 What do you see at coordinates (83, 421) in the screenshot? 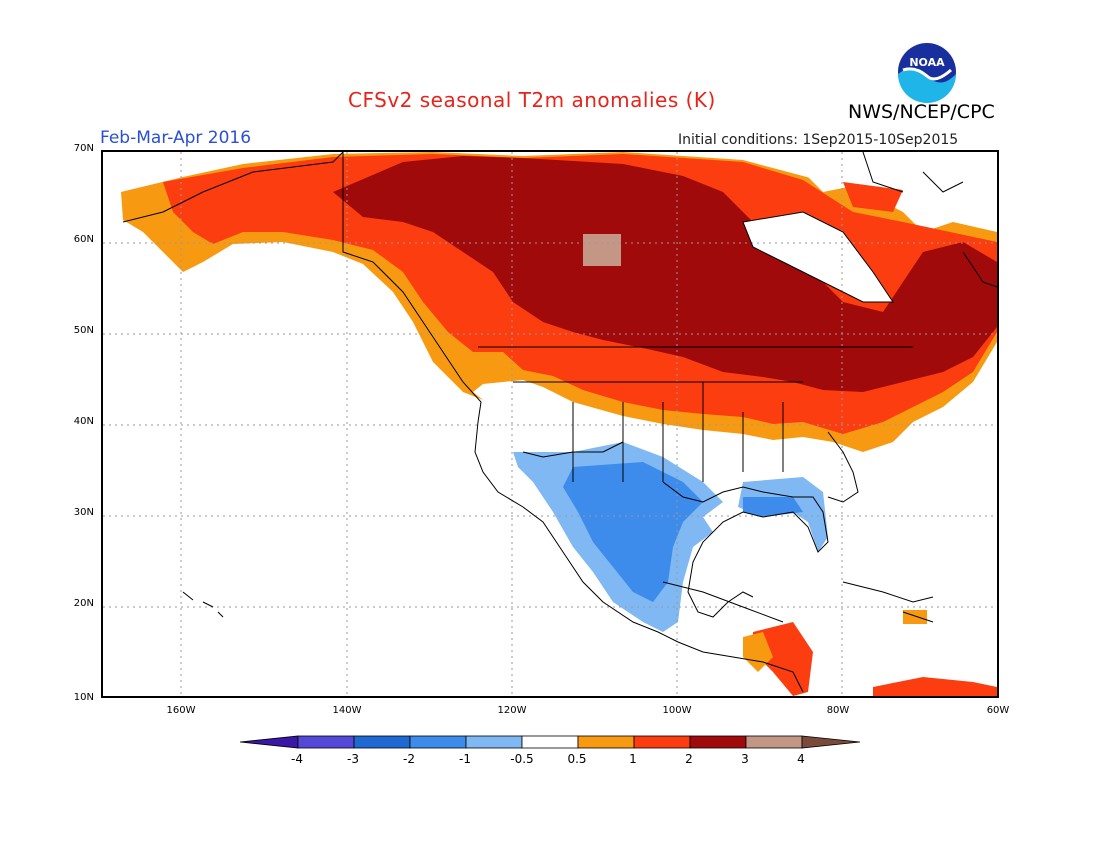
I see `lat-label: 40N` at bounding box center [83, 421].